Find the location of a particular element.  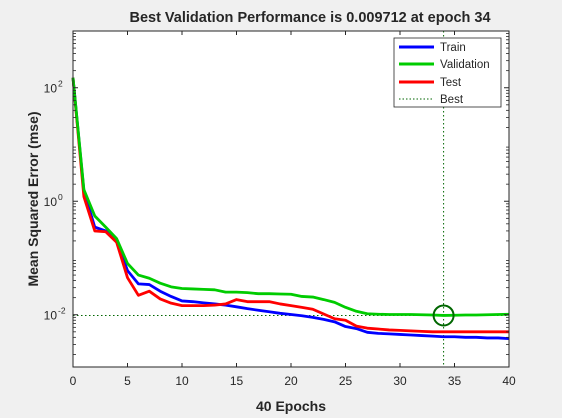

legend-label-train: Train is located at coordinates (453, 48).